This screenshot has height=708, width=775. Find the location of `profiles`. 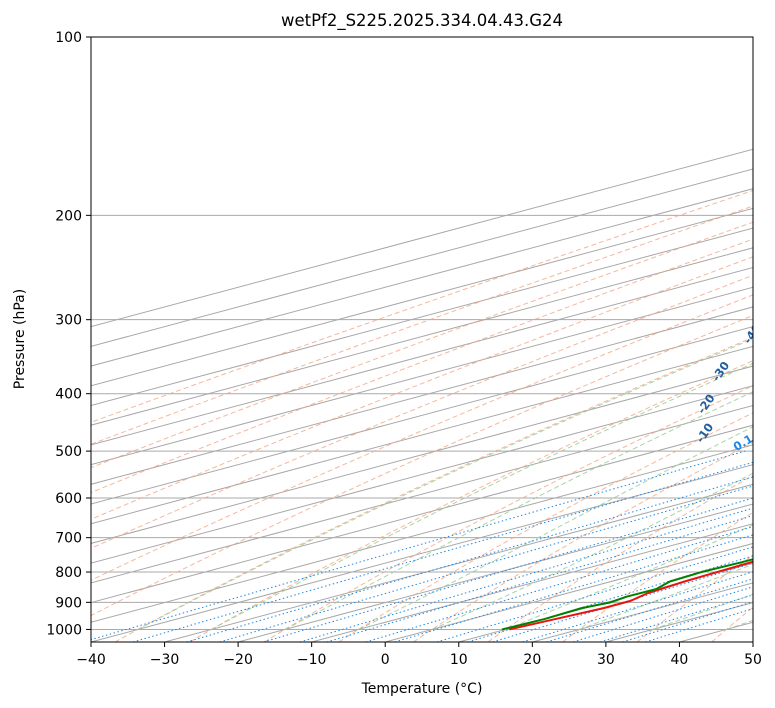

profiles is located at coordinates (627, 594).